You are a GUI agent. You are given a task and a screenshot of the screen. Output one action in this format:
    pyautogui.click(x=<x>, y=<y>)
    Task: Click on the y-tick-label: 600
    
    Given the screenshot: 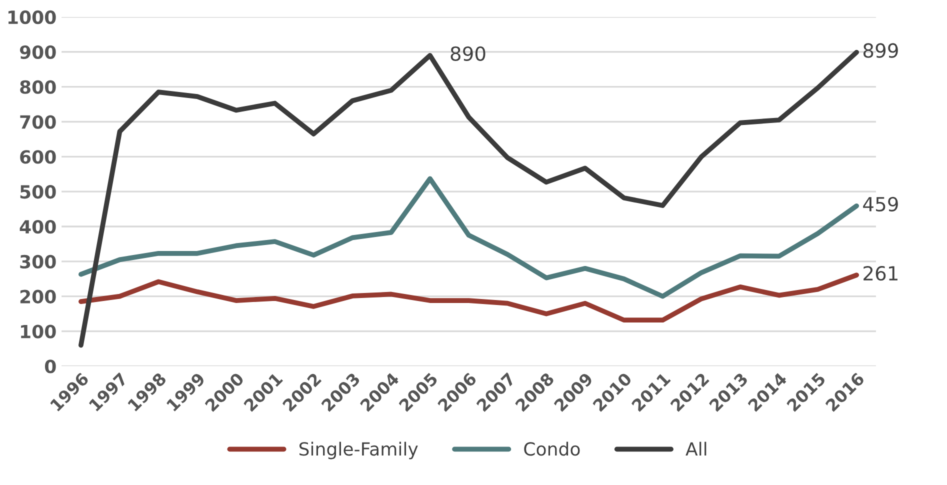 What is the action you would take?
    pyautogui.click(x=38, y=157)
    